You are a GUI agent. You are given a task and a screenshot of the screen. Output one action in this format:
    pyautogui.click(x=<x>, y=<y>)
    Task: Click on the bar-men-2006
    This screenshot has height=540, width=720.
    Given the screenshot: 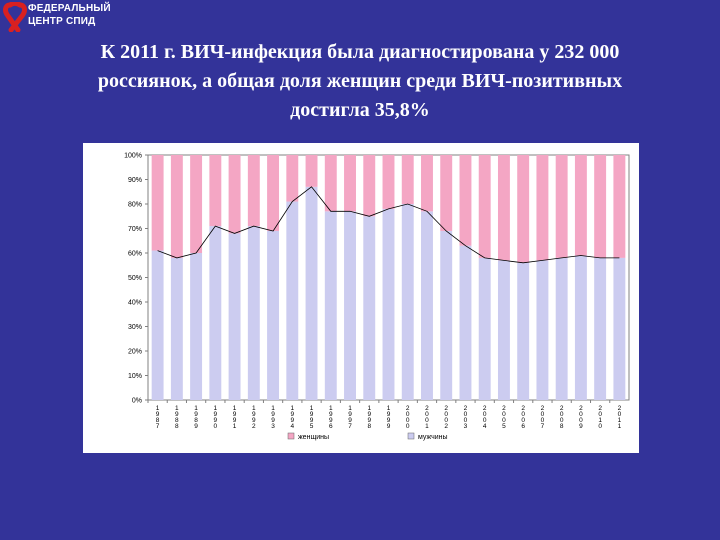 What is the action you would take?
    pyautogui.click(x=523, y=331)
    